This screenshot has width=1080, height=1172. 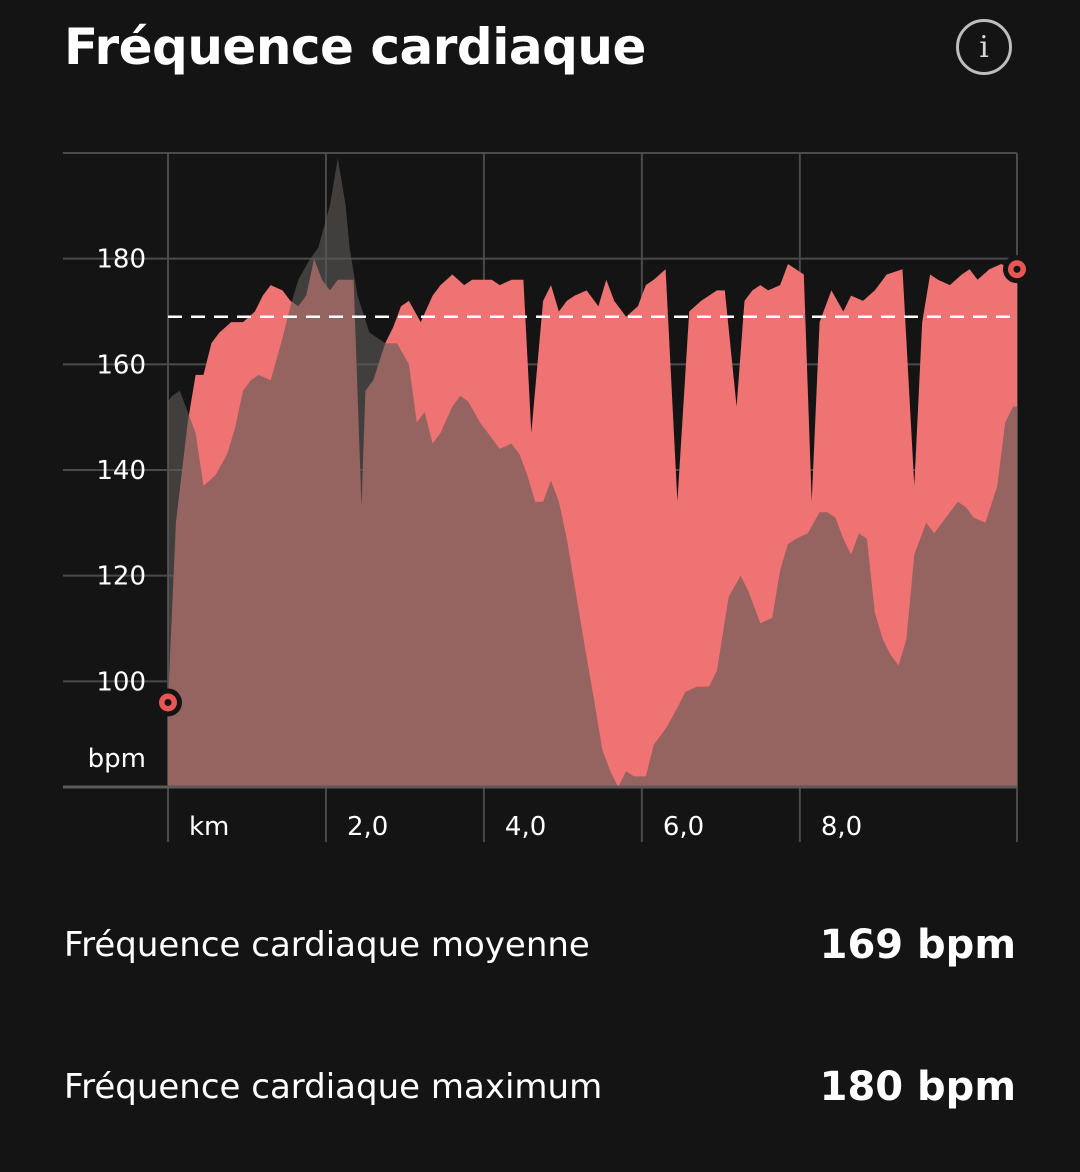 What do you see at coordinates (984, 47) in the screenshot?
I see `info-icon: i` at bounding box center [984, 47].